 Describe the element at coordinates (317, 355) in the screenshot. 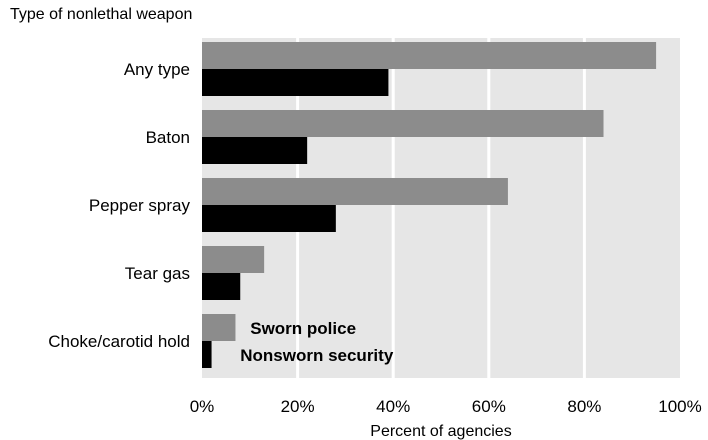

I see `legend-label: Nonsworn security` at that location.